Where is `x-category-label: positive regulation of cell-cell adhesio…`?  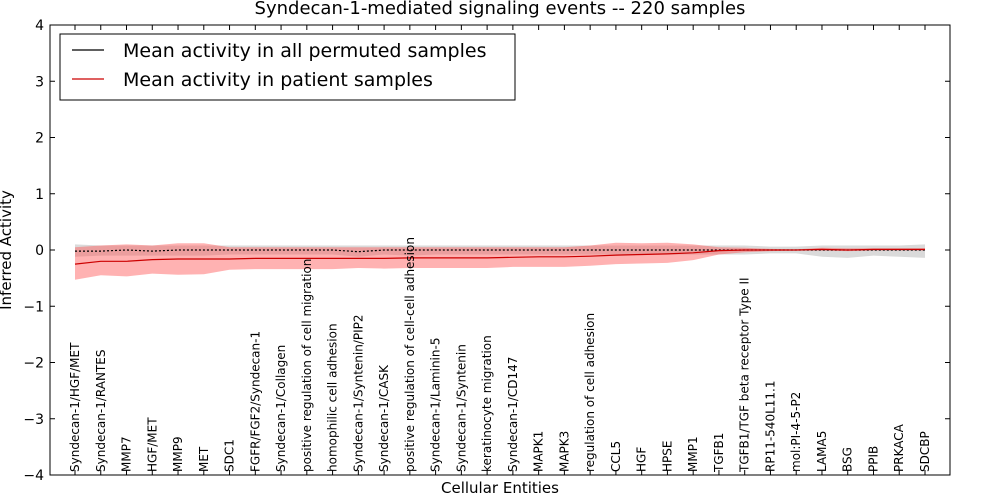
x-category-label: positive regulation of cell-cell adhesio… is located at coordinates (410, 354).